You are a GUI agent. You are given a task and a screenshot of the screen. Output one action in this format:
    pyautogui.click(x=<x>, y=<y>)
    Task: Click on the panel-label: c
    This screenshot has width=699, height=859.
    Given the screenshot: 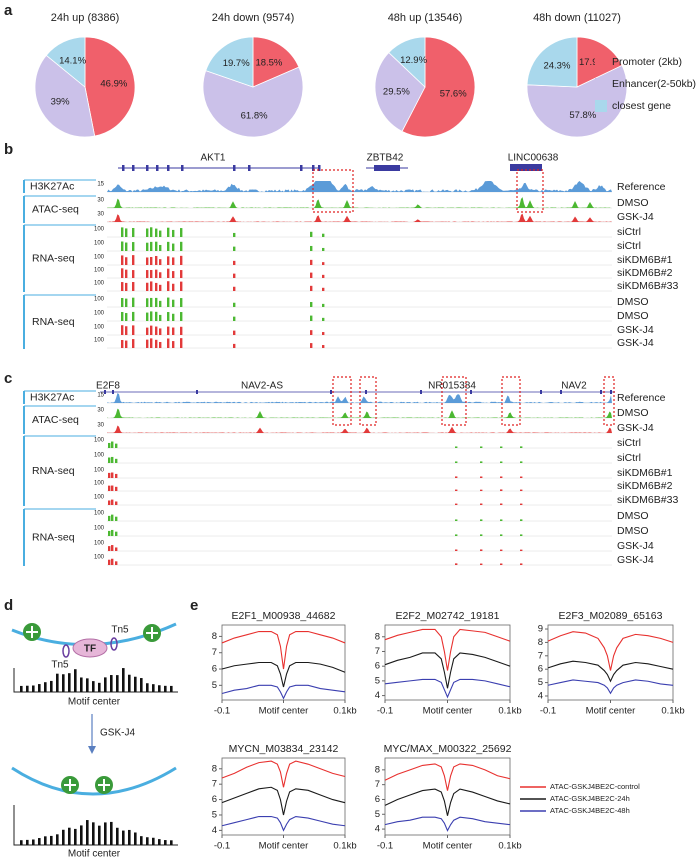 What is the action you would take?
    pyautogui.click(x=8, y=378)
    